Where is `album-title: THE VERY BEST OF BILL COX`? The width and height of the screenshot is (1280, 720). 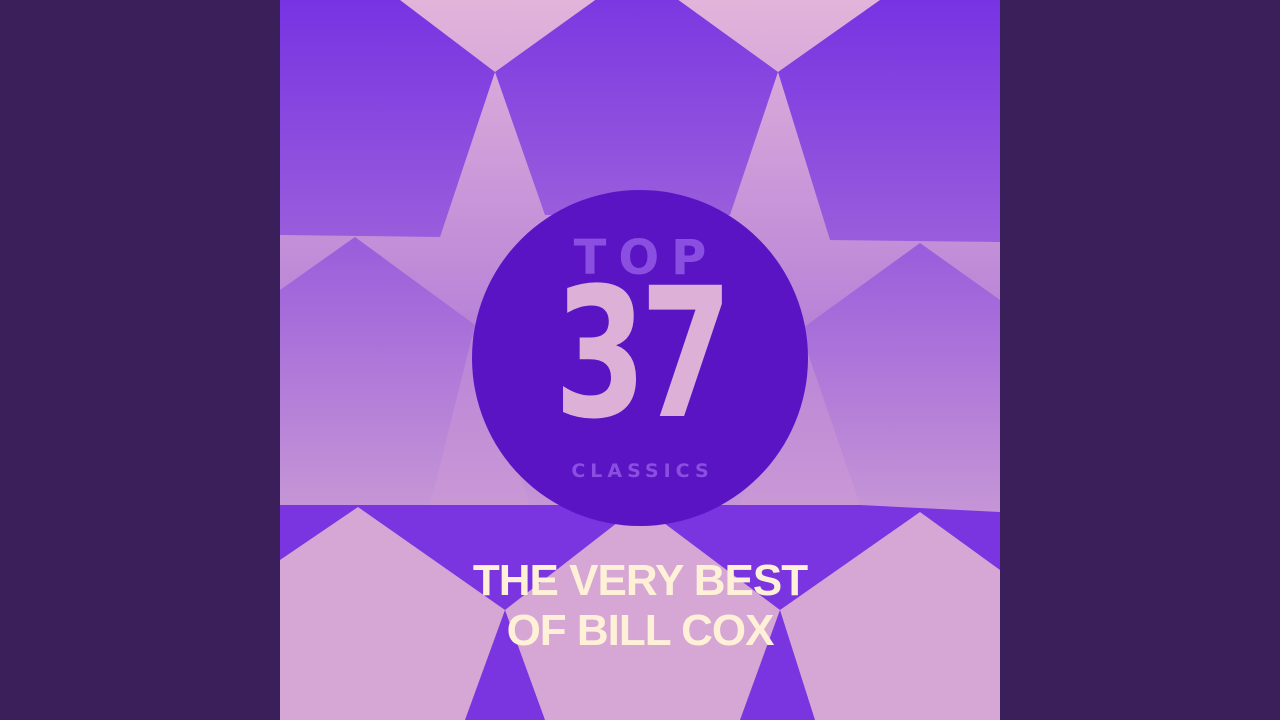 album-title: THE VERY BEST OF BILL COX is located at coordinates (640, 606).